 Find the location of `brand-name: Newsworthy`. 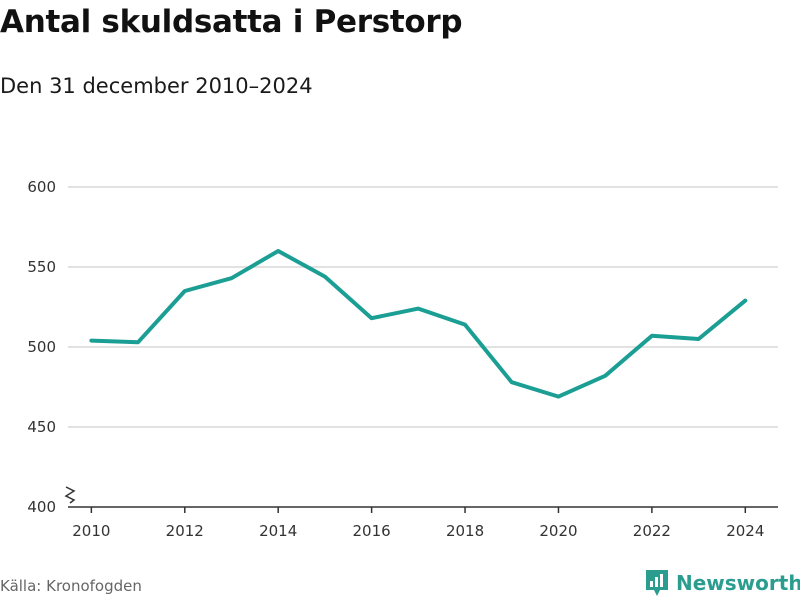

brand-name: Newsworthy is located at coordinates (738, 583).